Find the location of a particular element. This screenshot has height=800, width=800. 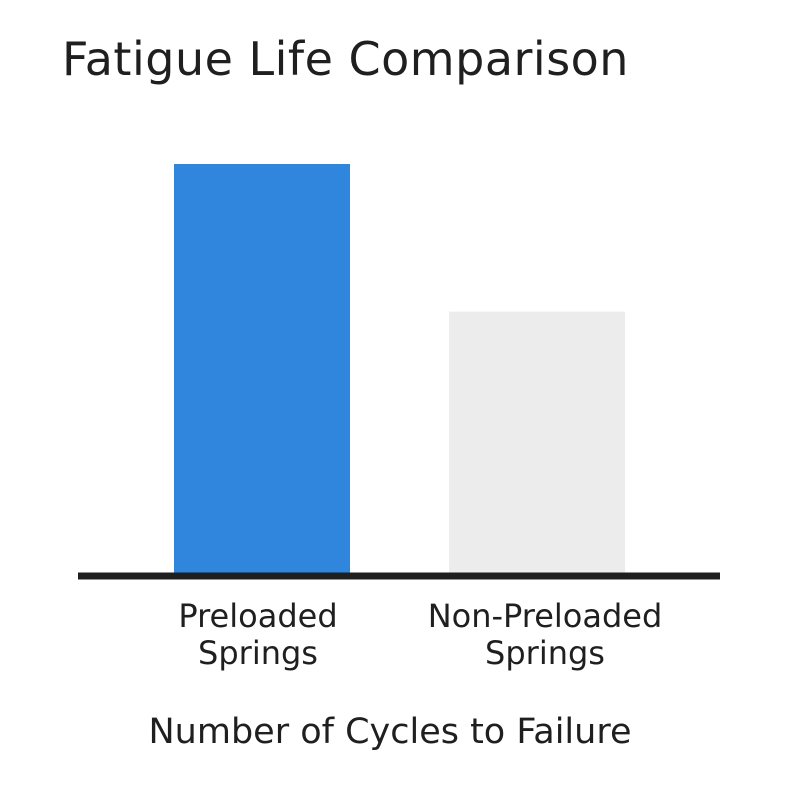

bar-non-preloaded is located at coordinates (537, 442).